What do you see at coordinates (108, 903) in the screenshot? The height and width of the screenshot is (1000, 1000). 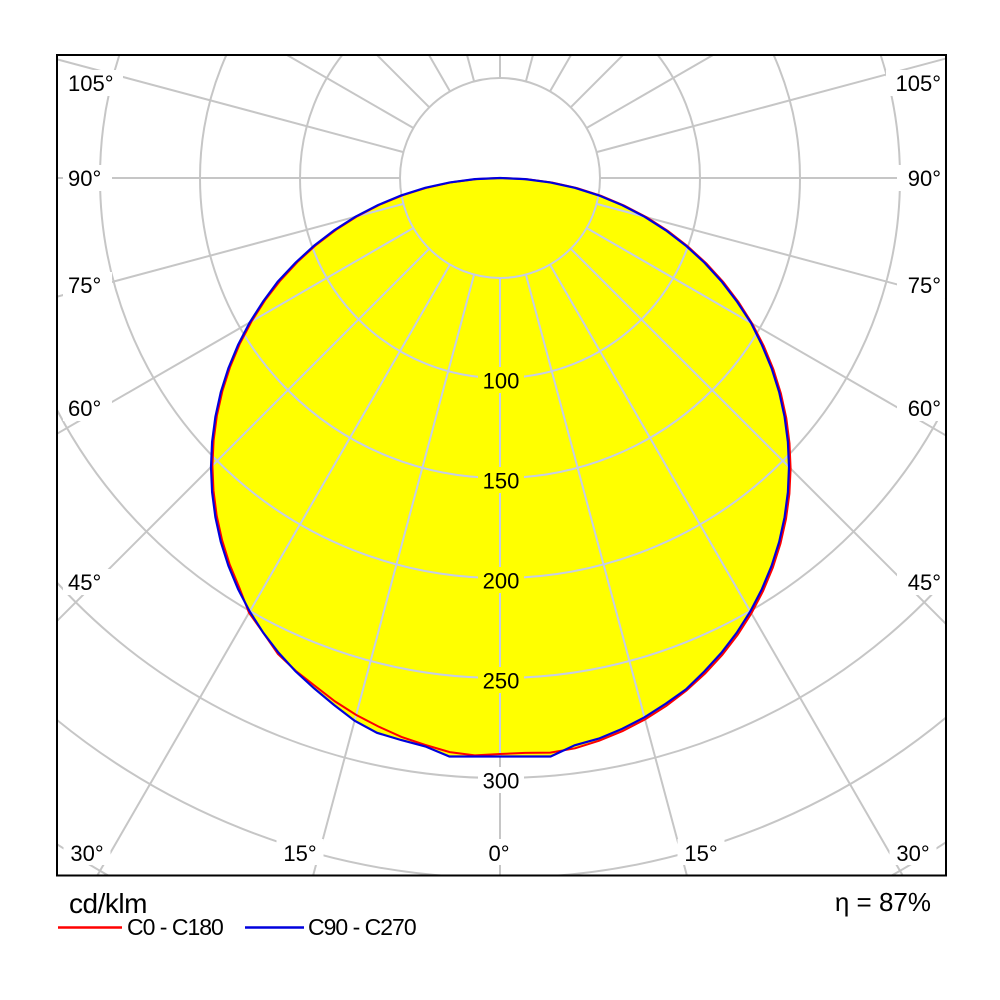 I see `svg-text: cd/klm` at bounding box center [108, 903].